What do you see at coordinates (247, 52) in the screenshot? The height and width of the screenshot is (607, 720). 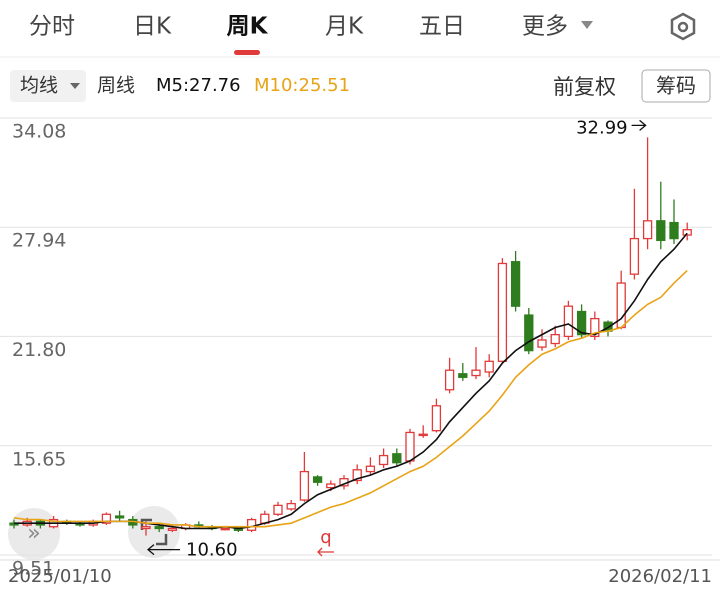 I see `tab-indicator` at bounding box center [247, 52].